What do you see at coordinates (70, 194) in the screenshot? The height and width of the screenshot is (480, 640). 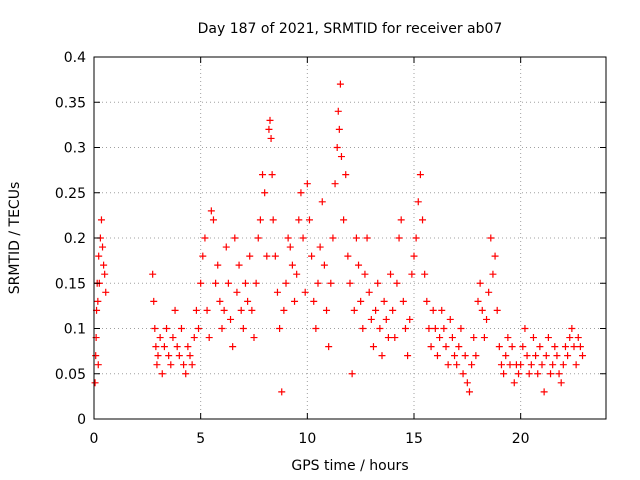 I see `y-tick-label: 0.25` at bounding box center [70, 194].